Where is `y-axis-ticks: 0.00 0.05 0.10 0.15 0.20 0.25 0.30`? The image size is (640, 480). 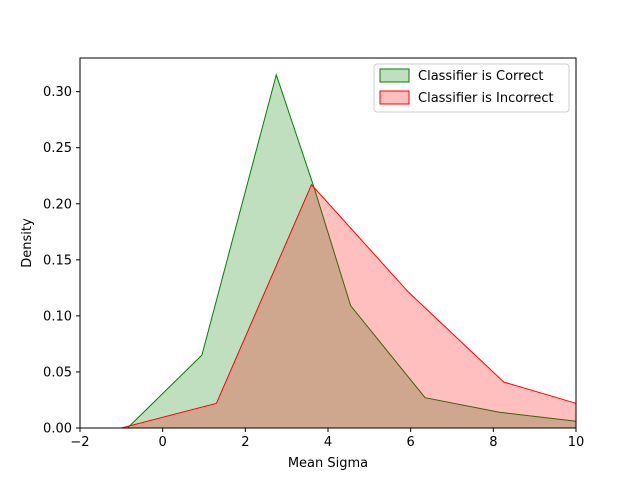
y-axis-ticks: 0.00 0.05 0.10 0.15 0.20 0.25 0.30 is located at coordinates (61, 261).